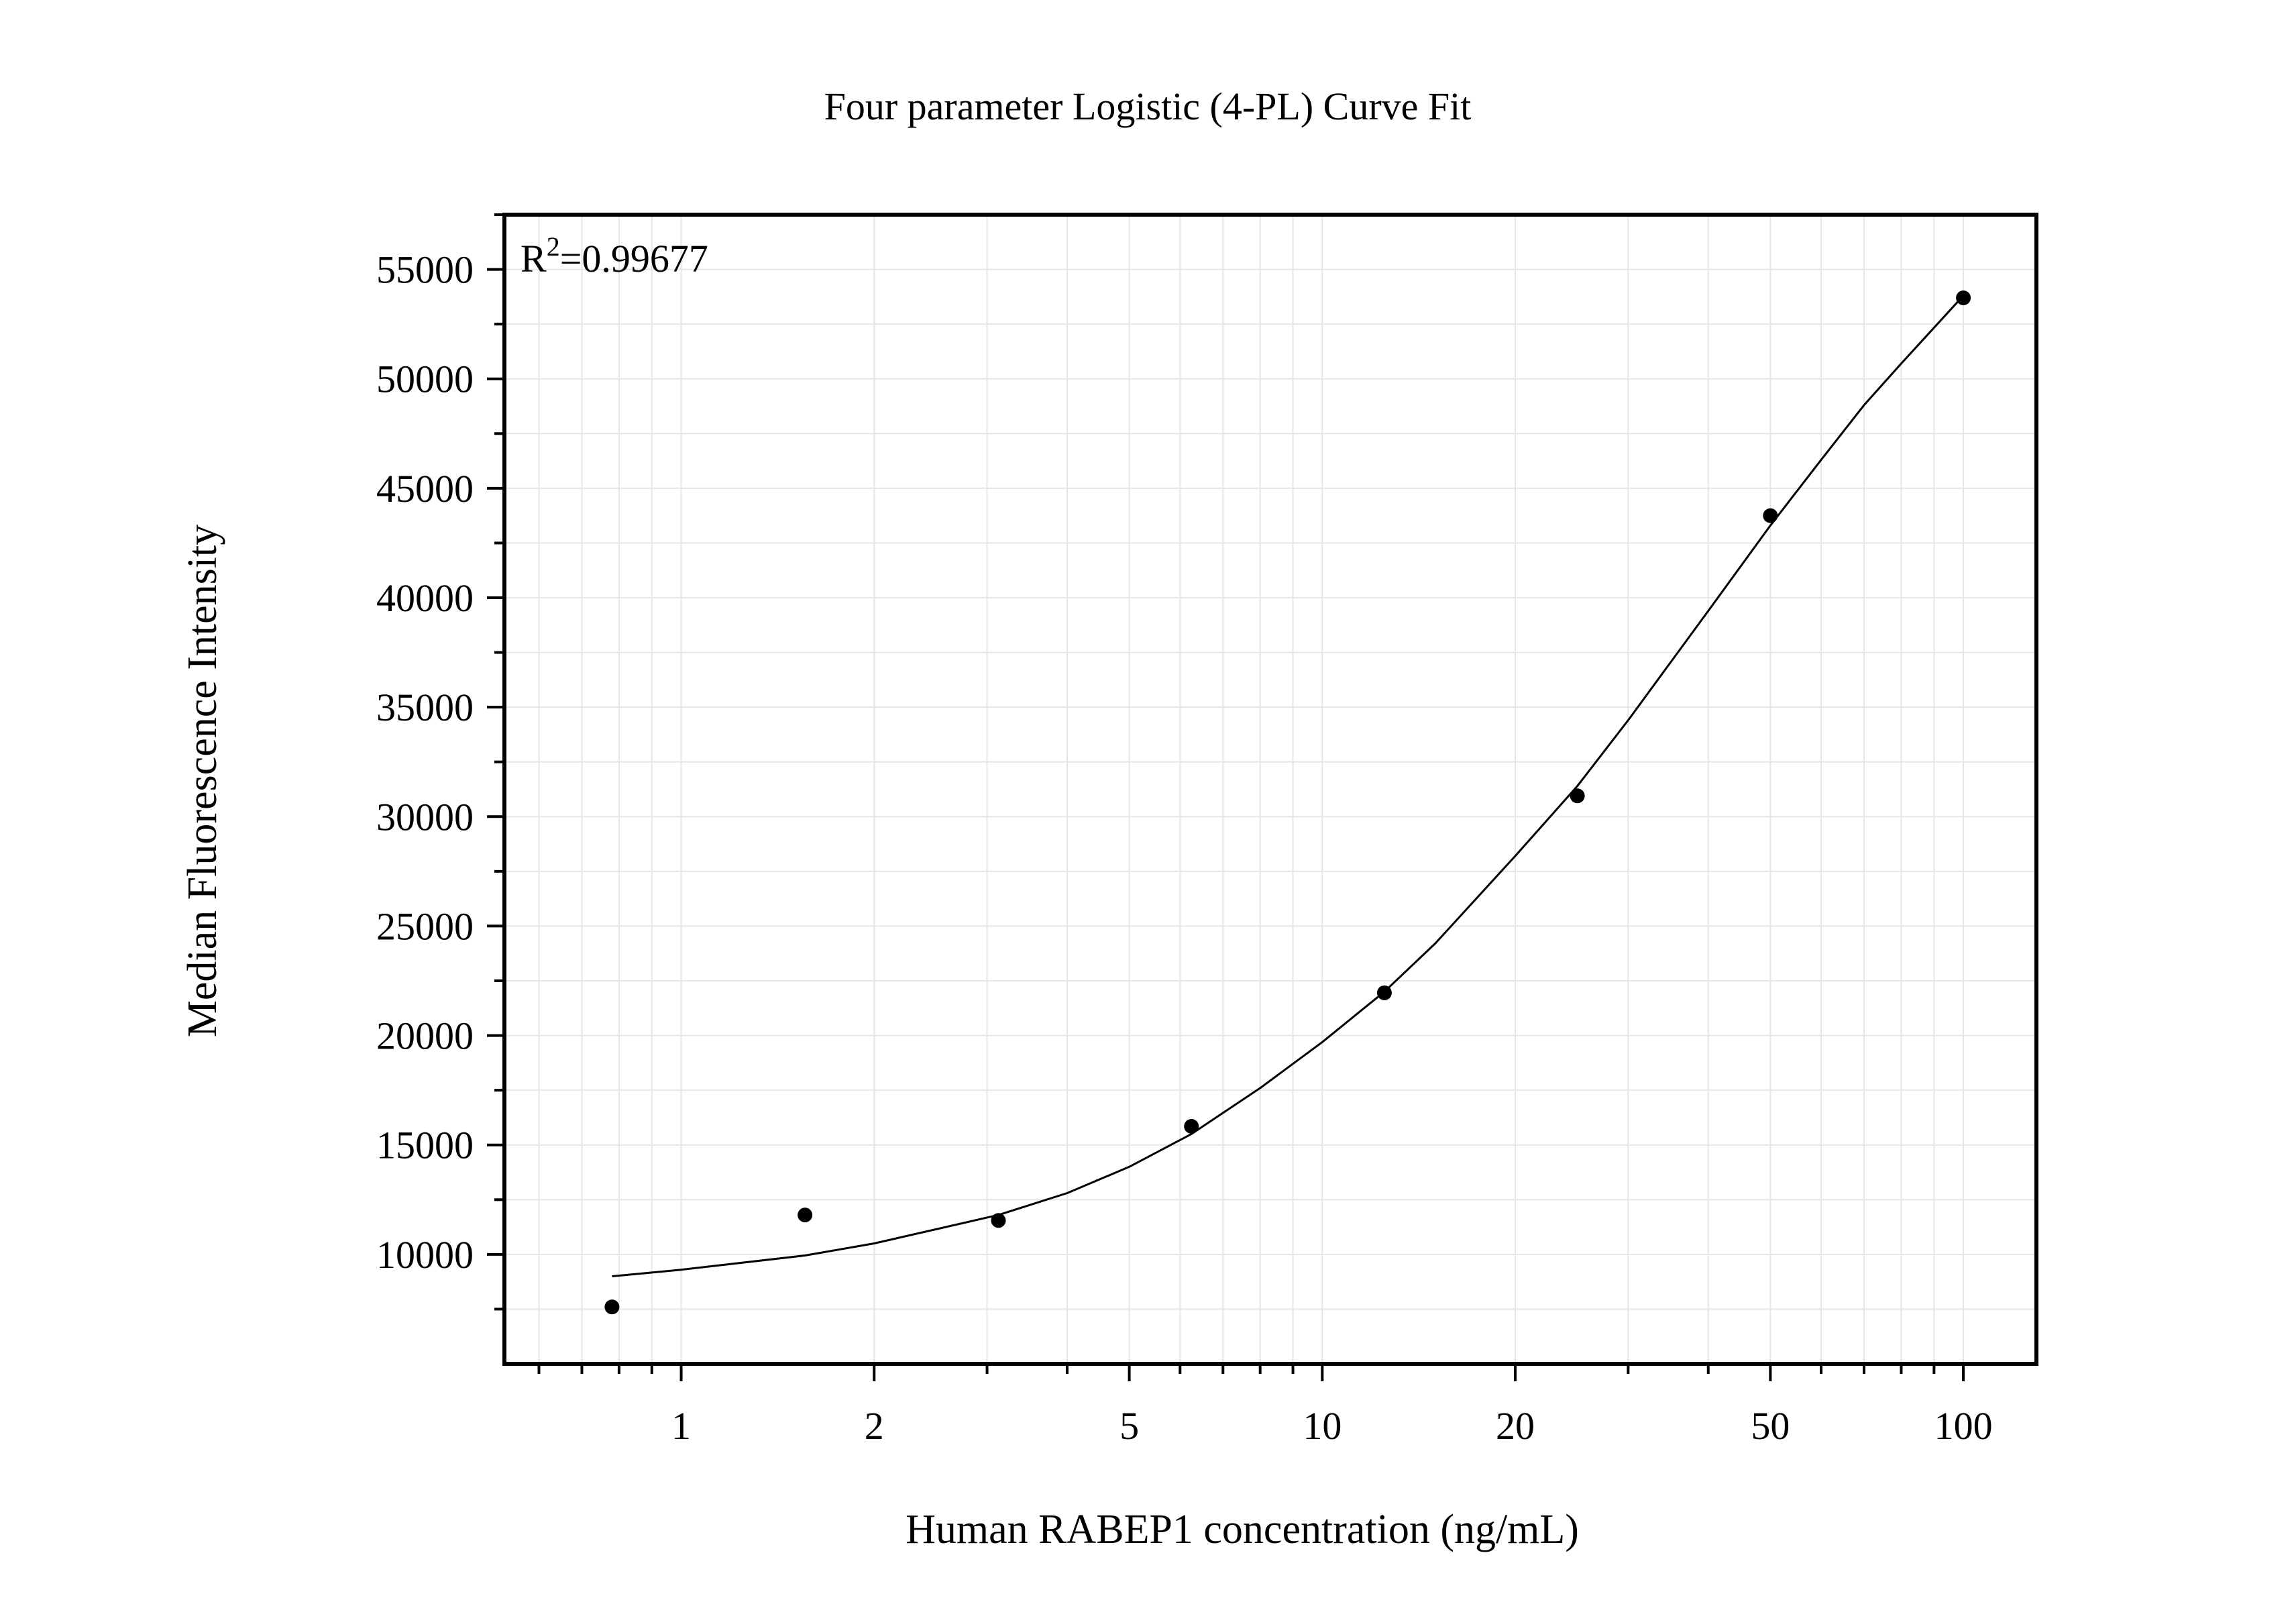 The image size is (2296, 1604). What do you see at coordinates (553, 246) in the screenshot?
I see `r-squared-sup: 2` at bounding box center [553, 246].